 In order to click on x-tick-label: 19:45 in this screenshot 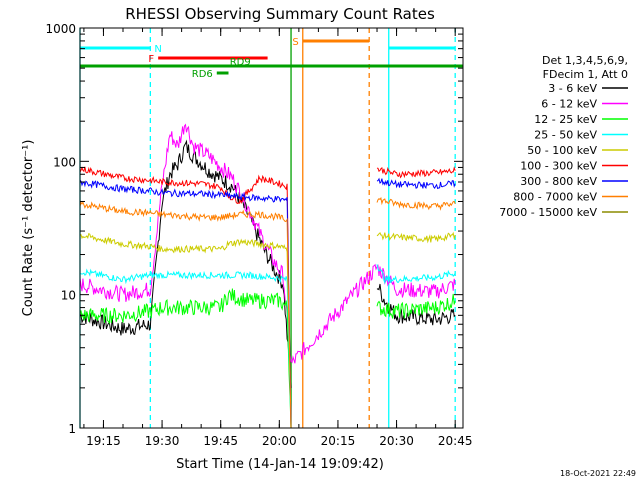, I will do `click(220, 441)`.